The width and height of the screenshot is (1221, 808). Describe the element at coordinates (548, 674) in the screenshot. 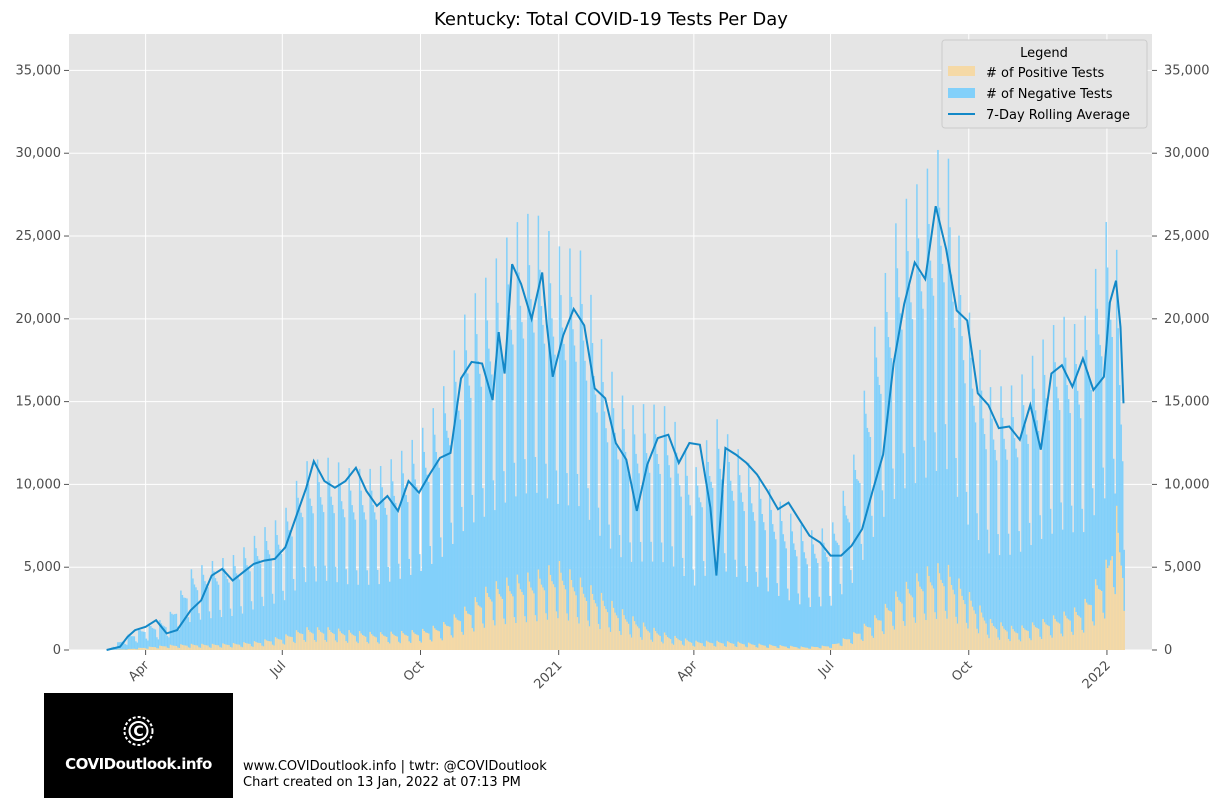

I see `x-tick-label: 2021` at that location.